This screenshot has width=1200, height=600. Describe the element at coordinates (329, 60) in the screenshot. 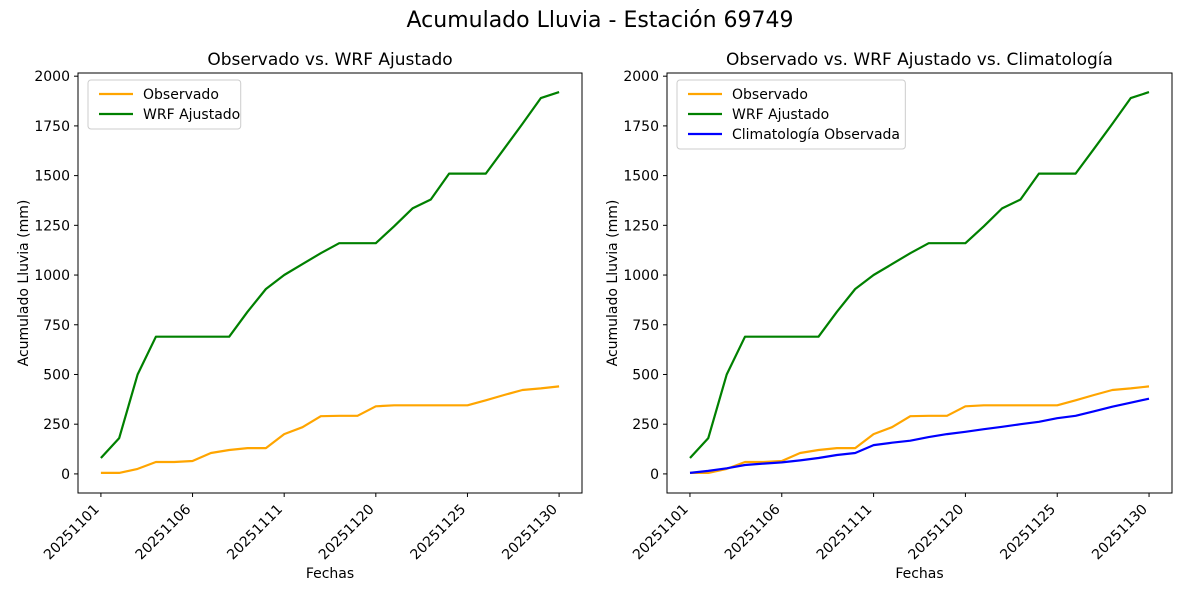

I see `subplot-title: Observado vs. WRF Ajustado` at that location.